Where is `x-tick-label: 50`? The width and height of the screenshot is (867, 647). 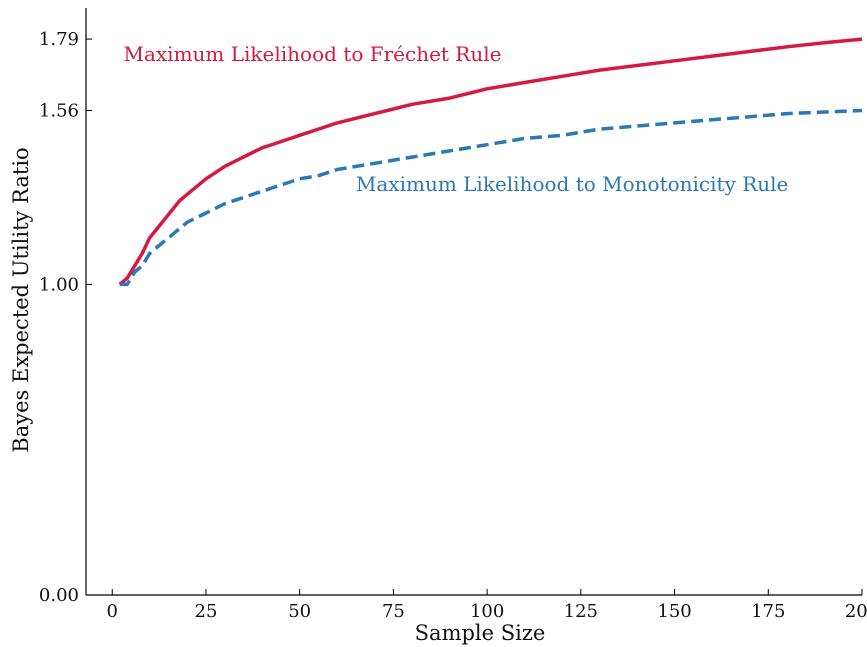 x-tick-label: 50 is located at coordinates (299, 611).